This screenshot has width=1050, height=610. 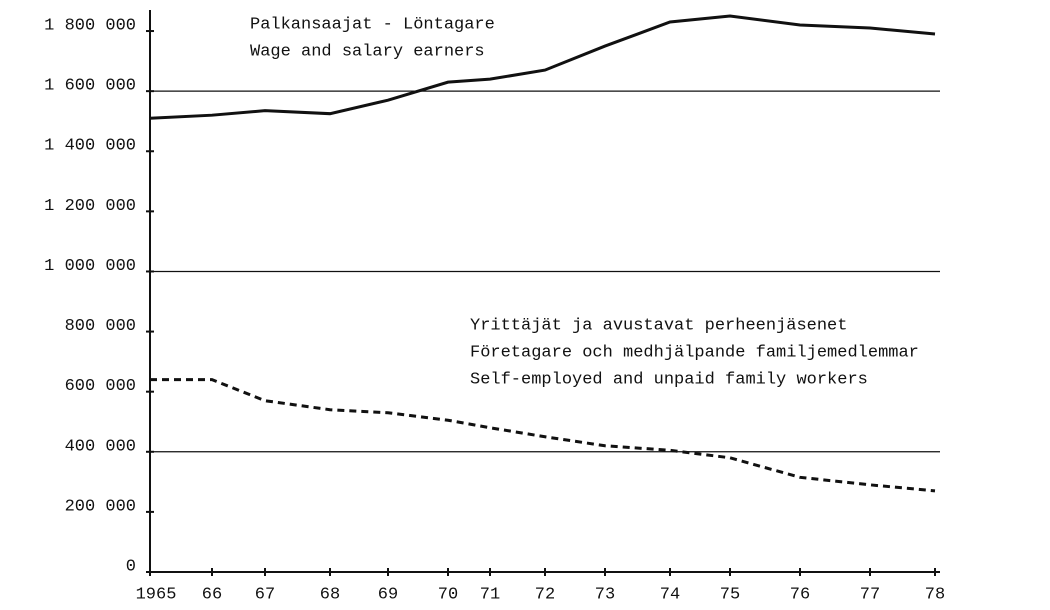 I want to click on y-tick-label: 0, so click(x=131, y=566).